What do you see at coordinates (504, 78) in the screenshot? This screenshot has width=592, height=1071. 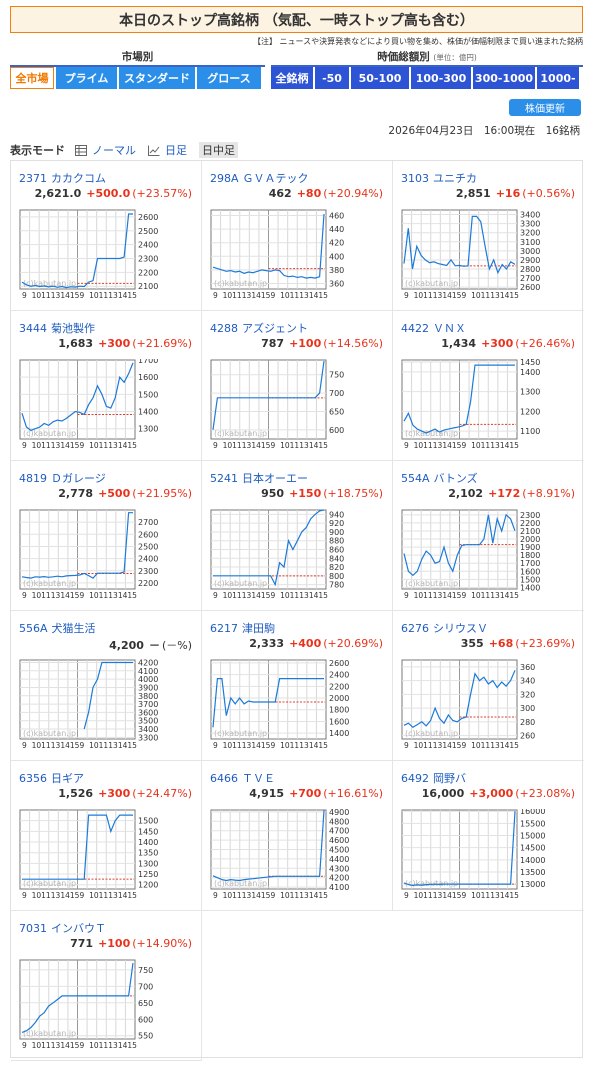 I see `tab-cap-300-1000: 300-1000` at bounding box center [504, 78].